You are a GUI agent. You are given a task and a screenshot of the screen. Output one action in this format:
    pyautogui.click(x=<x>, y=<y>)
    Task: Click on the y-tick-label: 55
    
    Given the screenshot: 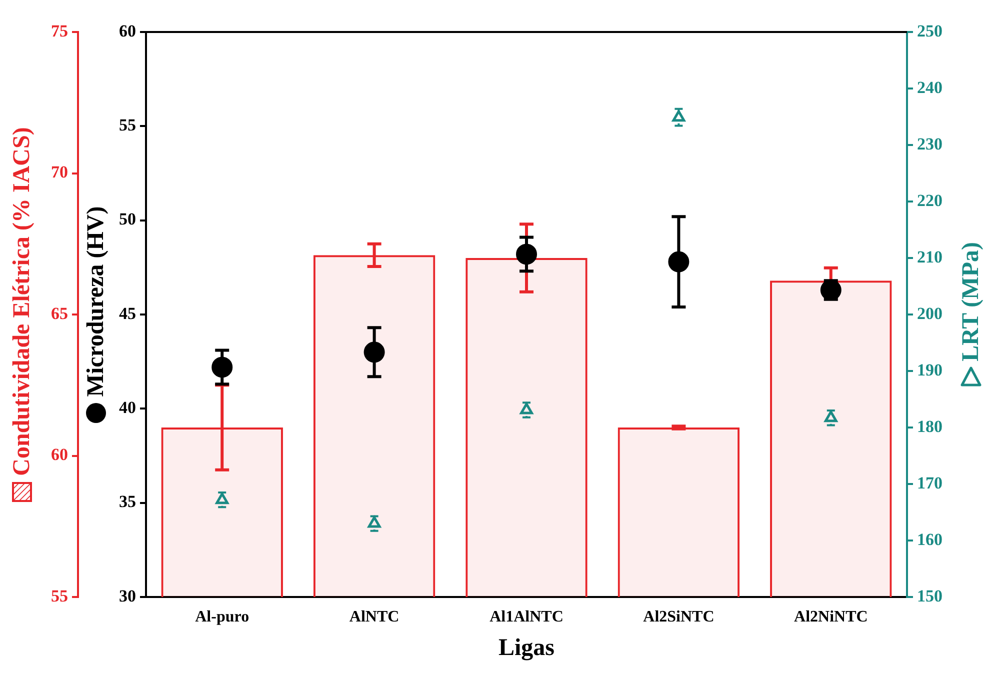 What is the action you would take?
    pyautogui.click(x=127, y=125)
    